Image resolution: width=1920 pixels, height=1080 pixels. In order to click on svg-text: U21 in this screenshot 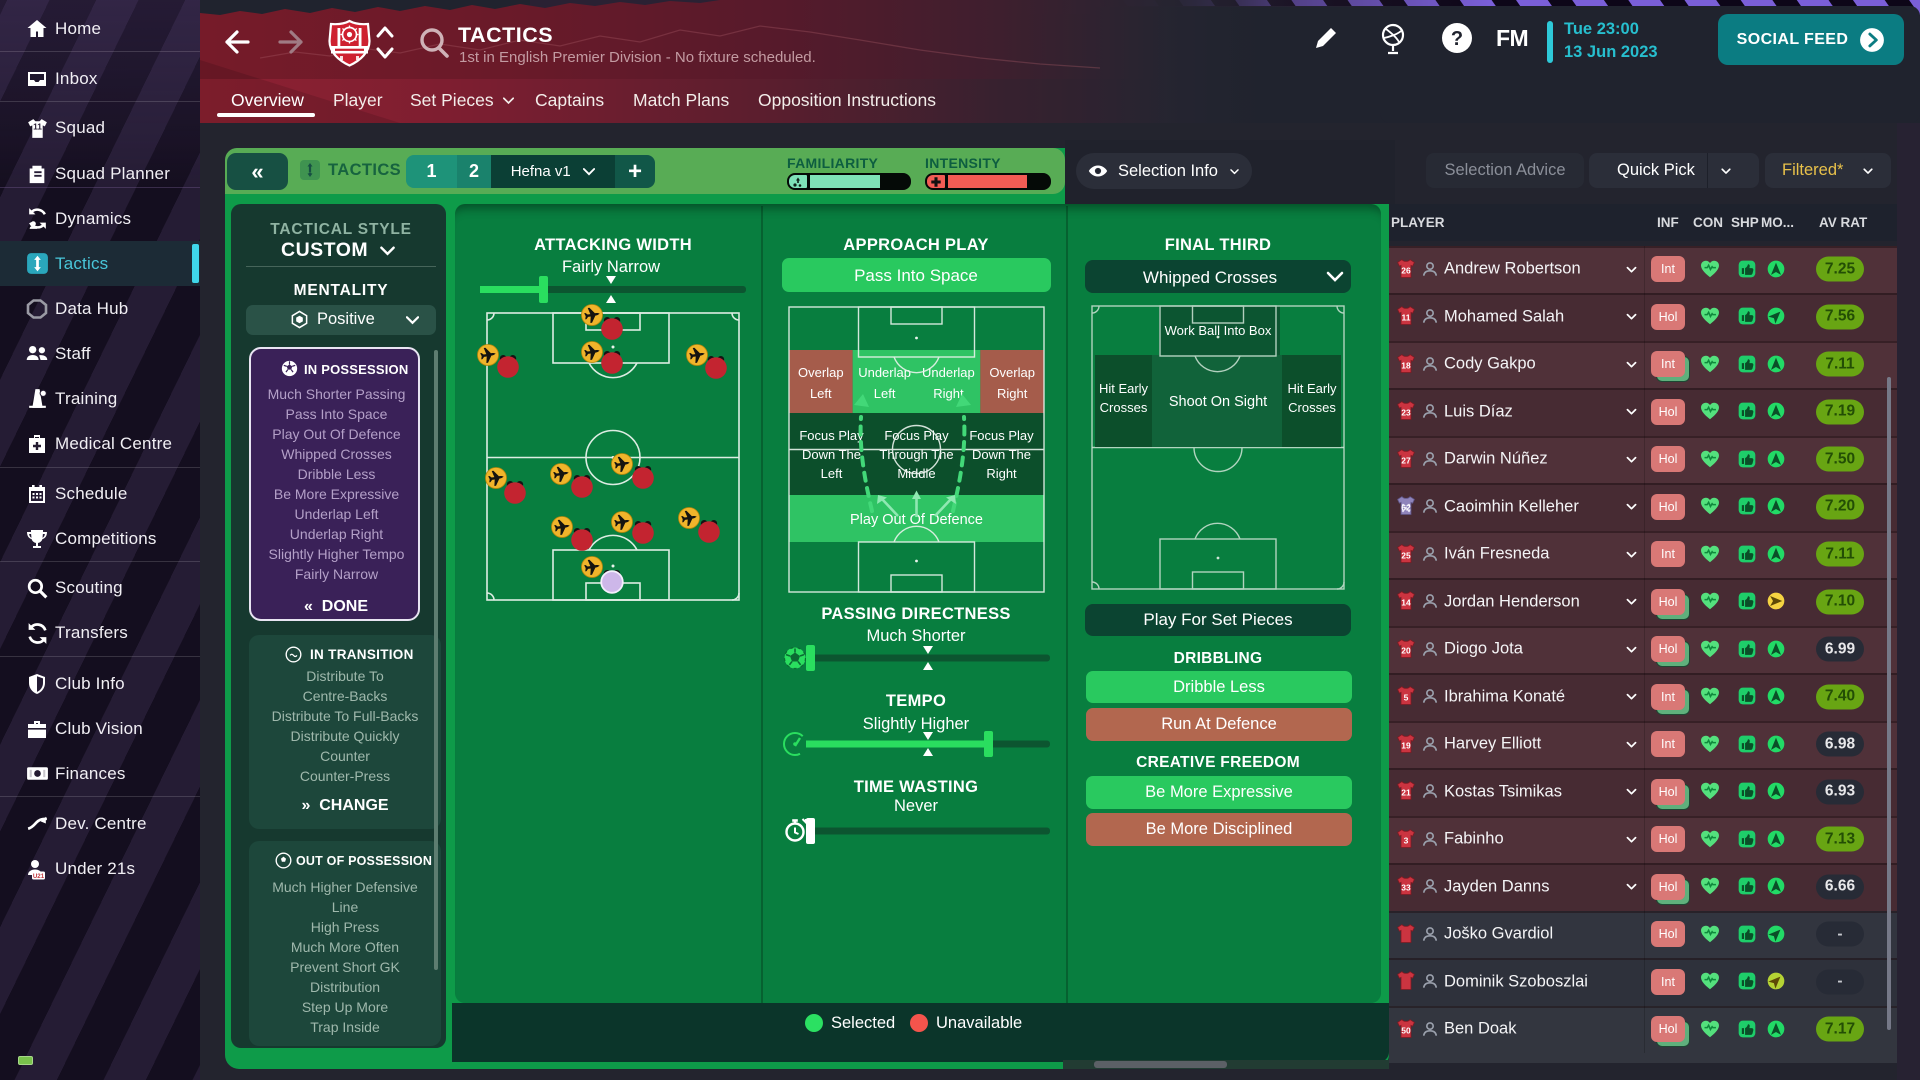, I will do `click(39, 875)`.